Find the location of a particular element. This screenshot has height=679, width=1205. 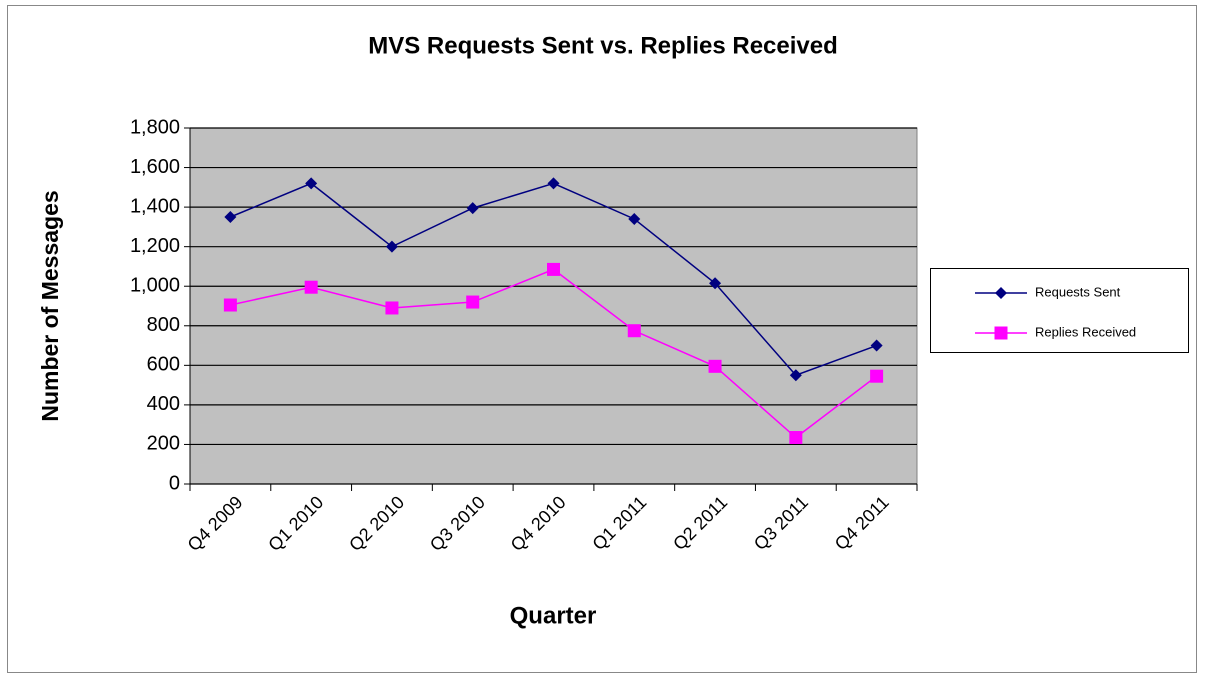

y-tick-label: 800 is located at coordinates (163, 325).